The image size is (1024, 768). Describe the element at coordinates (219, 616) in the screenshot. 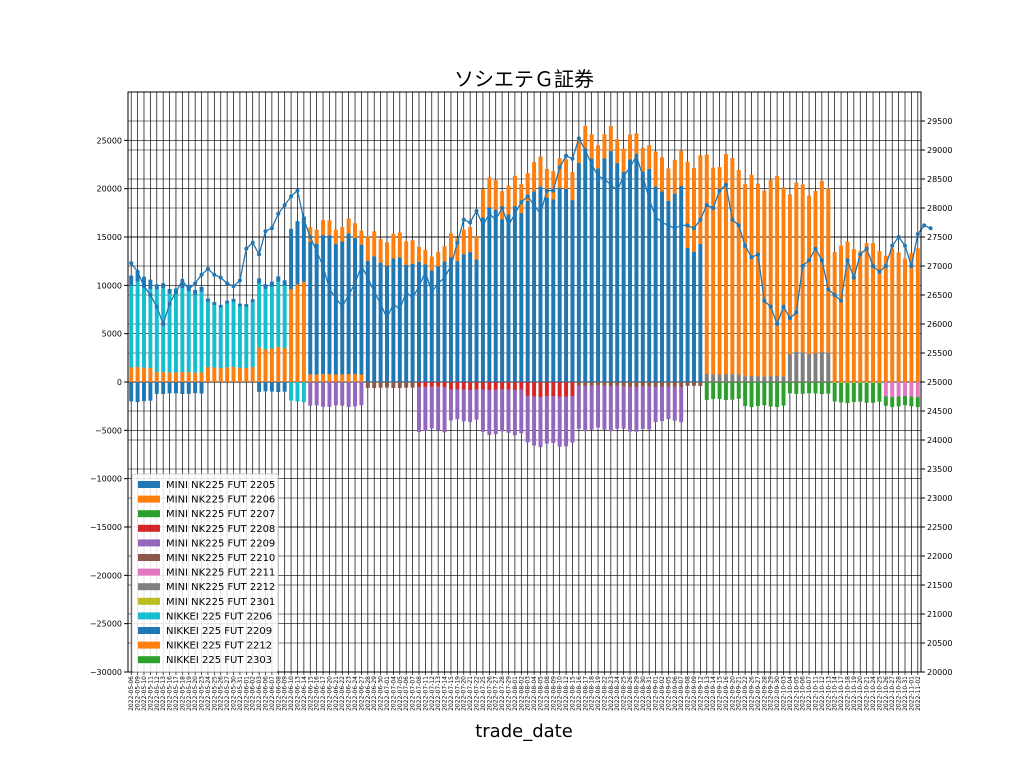

I see `legend-label: NIKKEI 225 FUT 2206` at that location.